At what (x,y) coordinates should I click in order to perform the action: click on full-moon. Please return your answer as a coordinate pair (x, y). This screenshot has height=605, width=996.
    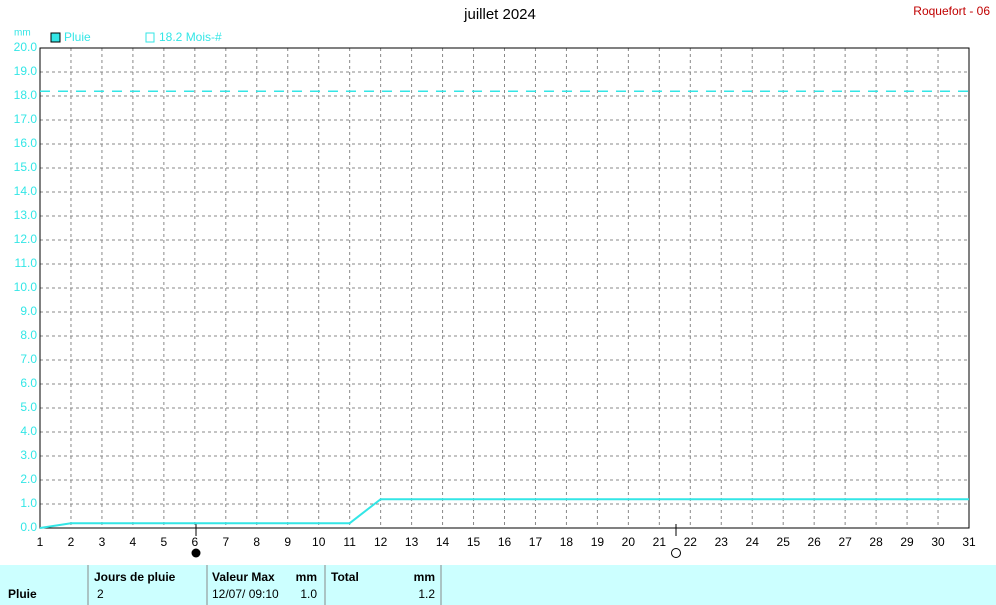
    Looking at the image, I should click on (676, 553).